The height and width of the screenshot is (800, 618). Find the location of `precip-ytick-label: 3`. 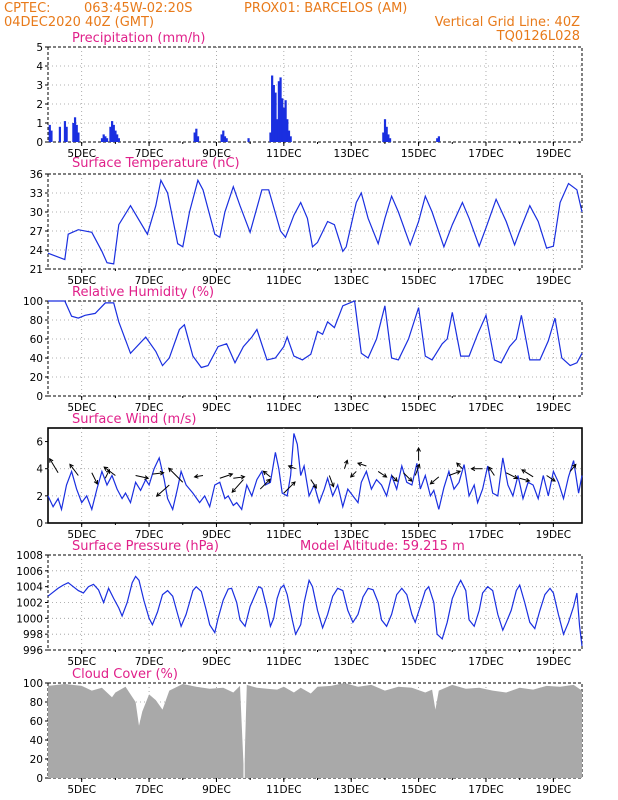

precip-ytick-label: 3 is located at coordinates (39, 86).